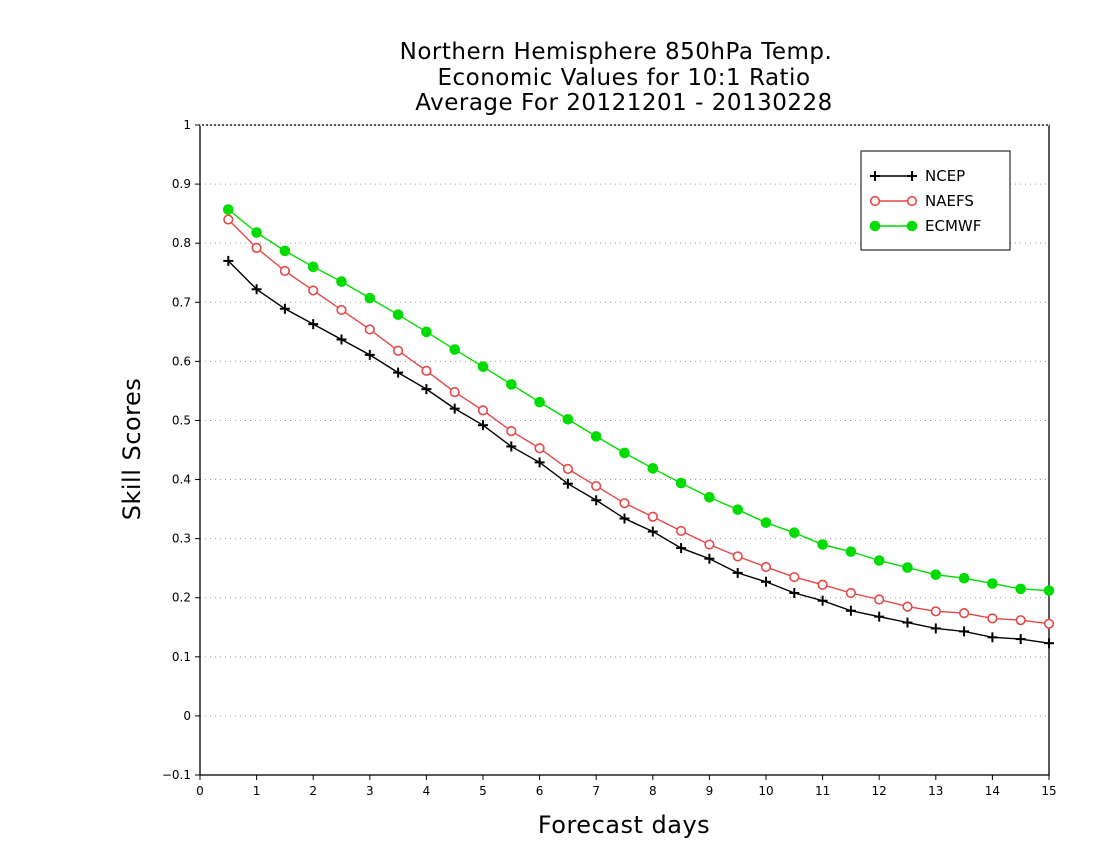 This screenshot has height=850, width=1100. What do you see at coordinates (765, 791) in the screenshot?
I see `x-tick-label: 10` at bounding box center [765, 791].